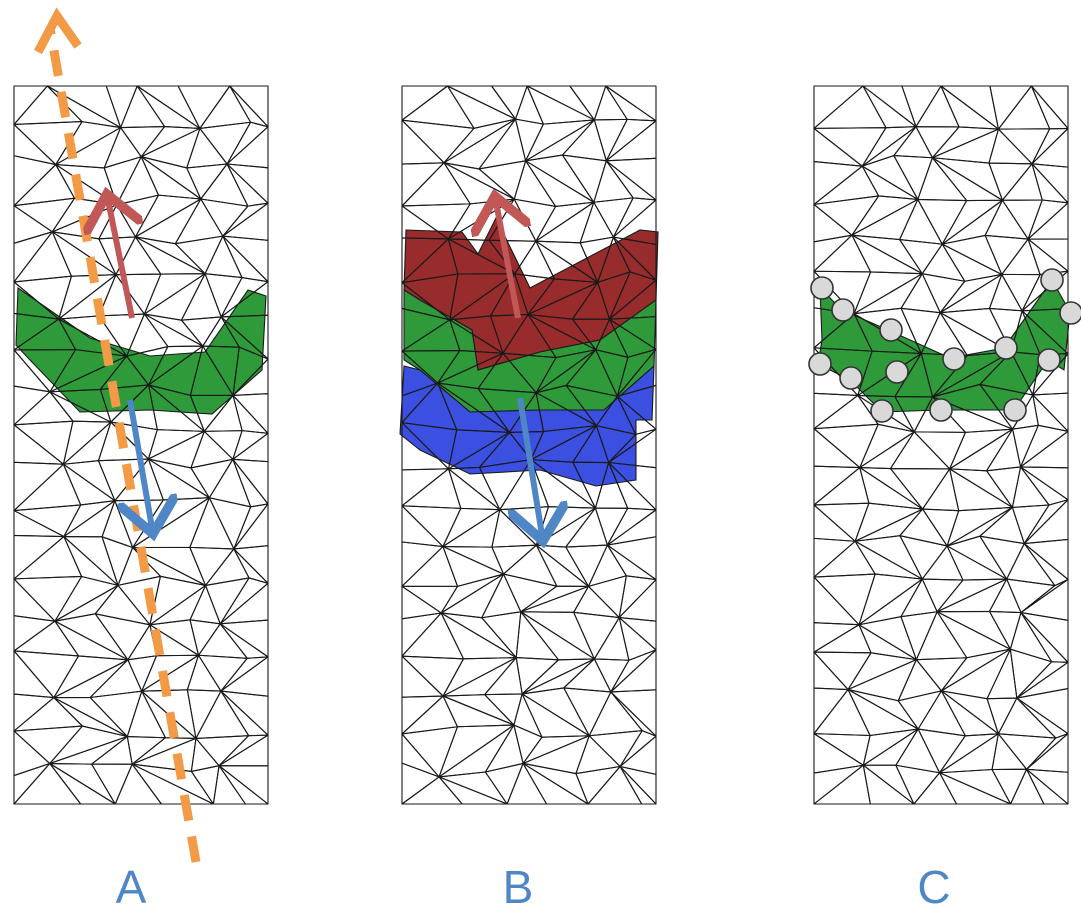 Image resolution: width=1081 pixels, height=918 pixels. What do you see at coordinates (944, 345) in the screenshot?
I see `panel-c-vertices` at bounding box center [944, 345].